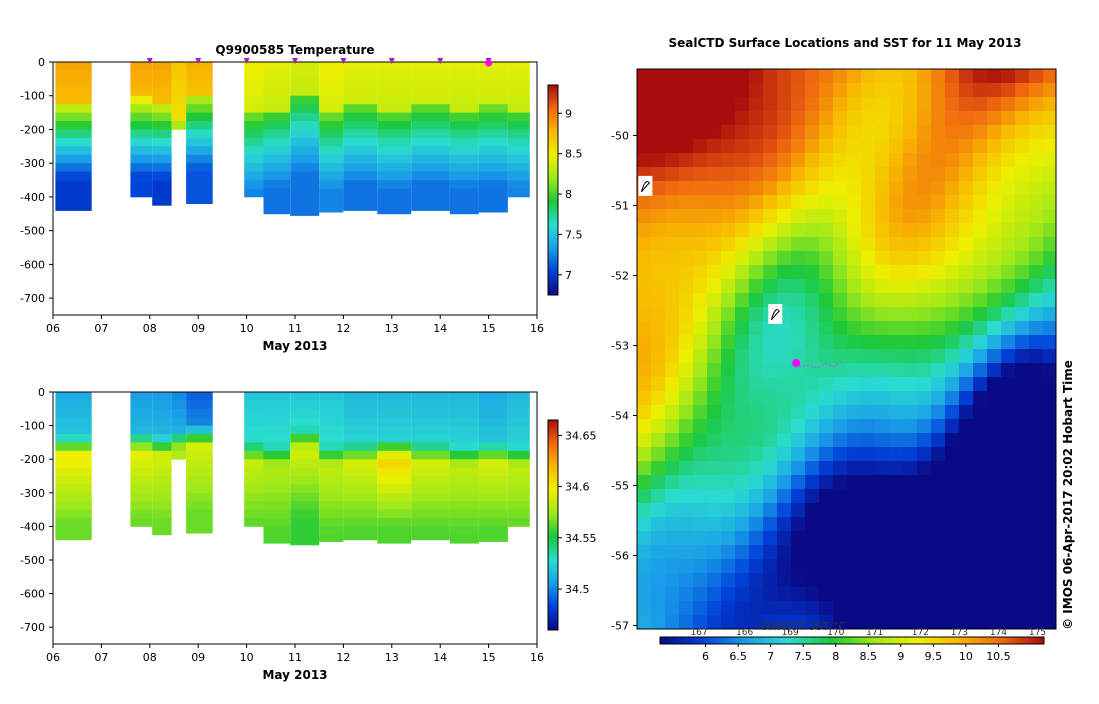 Image resolution: width=1099 pixels, height=704 pixels. What do you see at coordinates (247, 657) in the screenshot?
I see `x-tick-label: 10` at bounding box center [247, 657].